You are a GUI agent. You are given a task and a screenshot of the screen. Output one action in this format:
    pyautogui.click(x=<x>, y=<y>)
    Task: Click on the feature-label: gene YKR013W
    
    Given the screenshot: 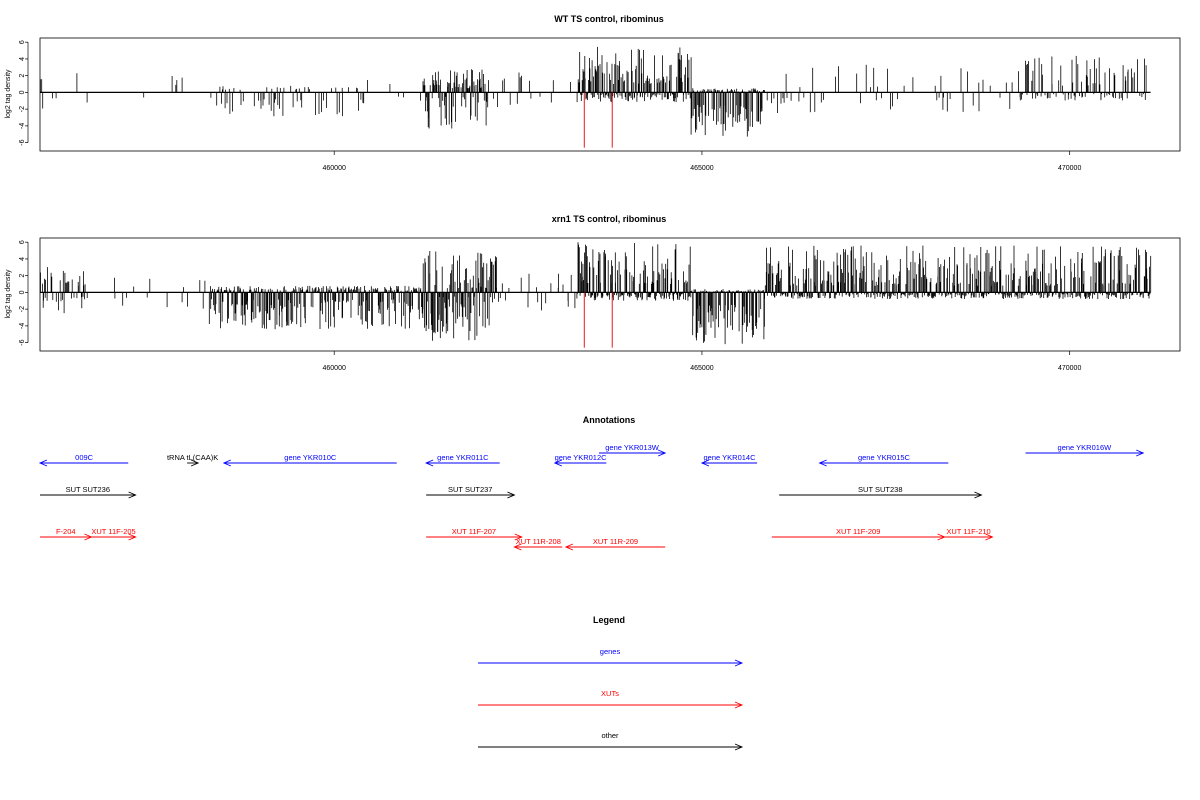 What is the action you would take?
    pyautogui.click(x=632, y=447)
    